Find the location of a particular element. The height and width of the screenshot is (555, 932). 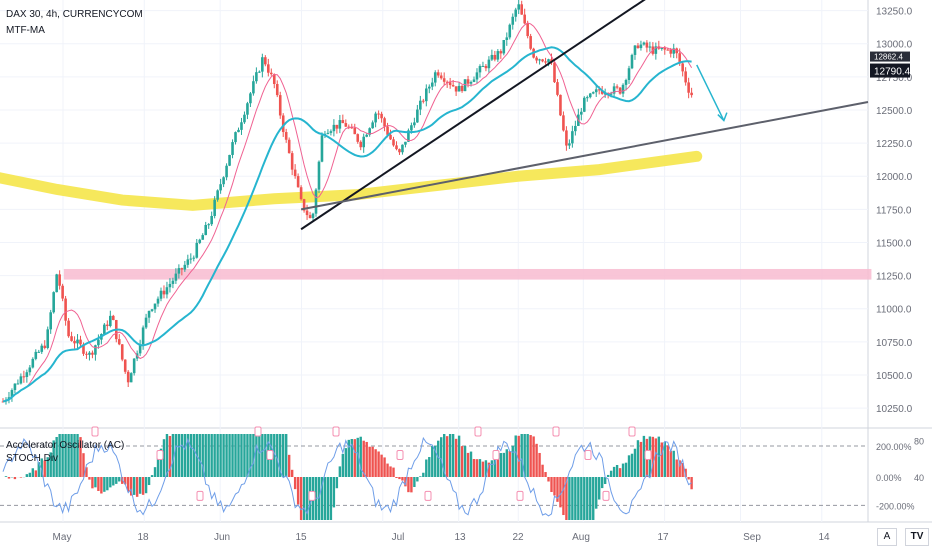

oscillator-tick-label: 200.00% is located at coordinates (894, 447).